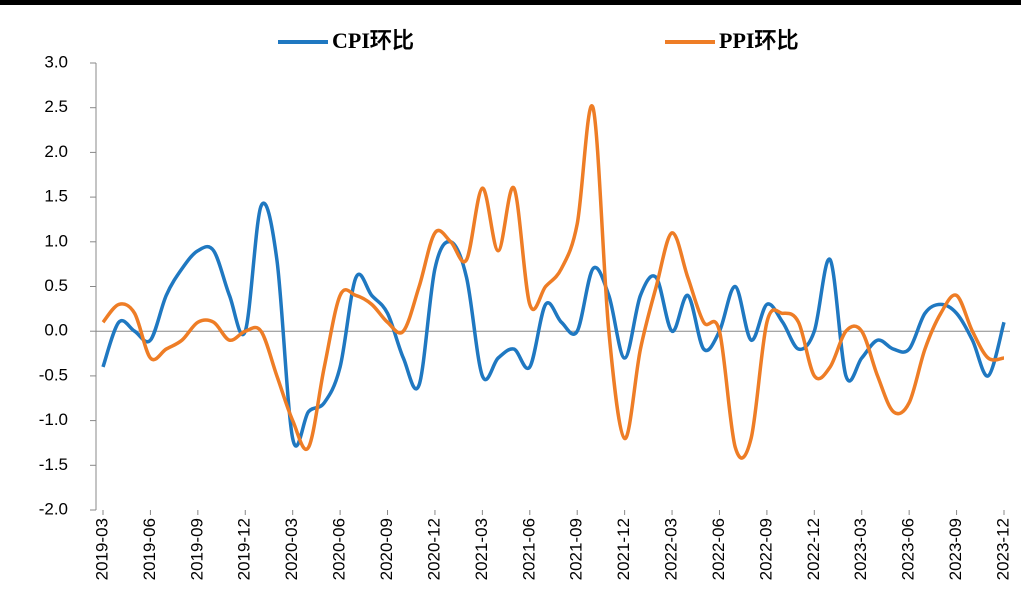 The image size is (1021, 610). I want to click on y-tick-label: 2.5, so click(56, 106).